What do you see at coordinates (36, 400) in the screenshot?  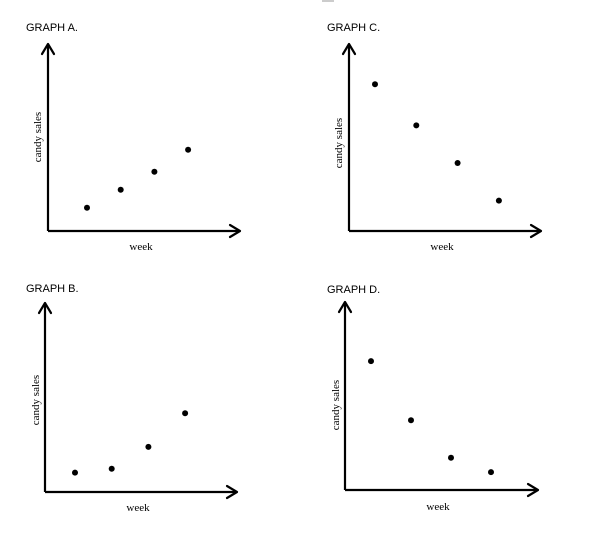 I see `graph-b-y-label: candy sales` at bounding box center [36, 400].